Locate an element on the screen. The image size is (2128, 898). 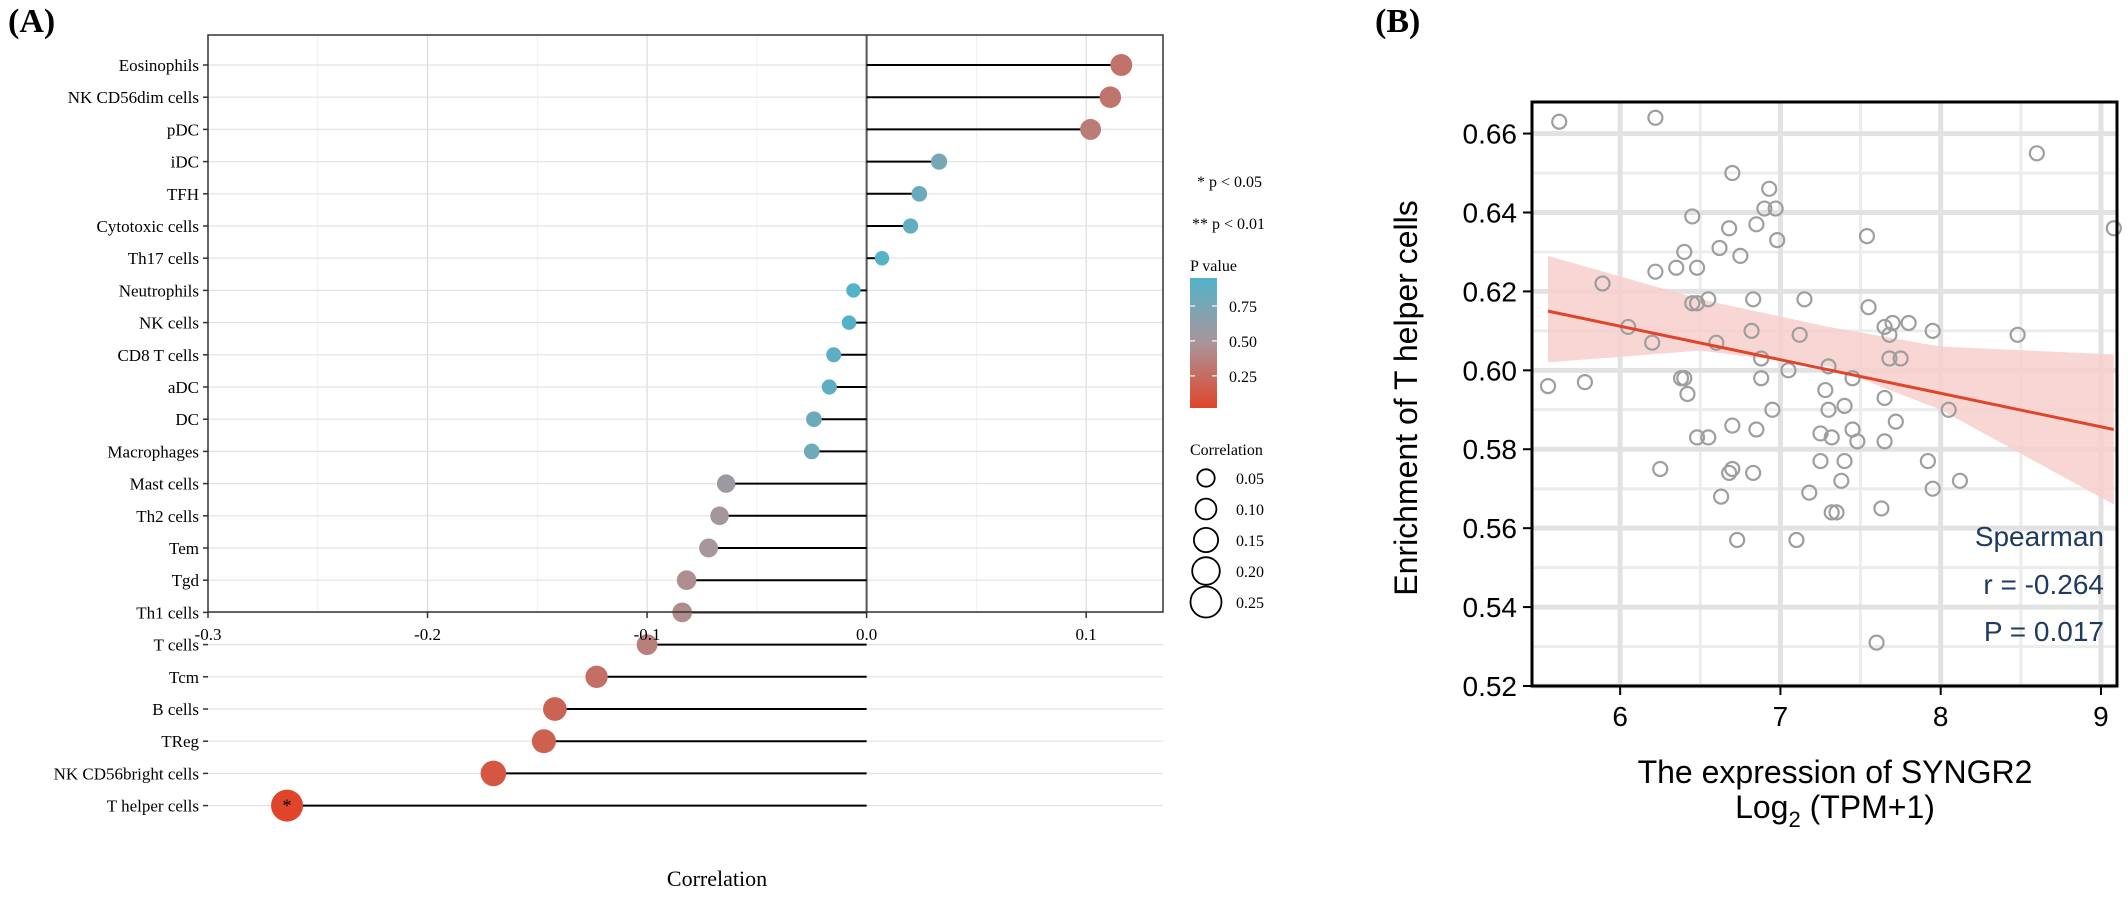
y-tick-label: 0.66 is located at coordinates (1490, 134).